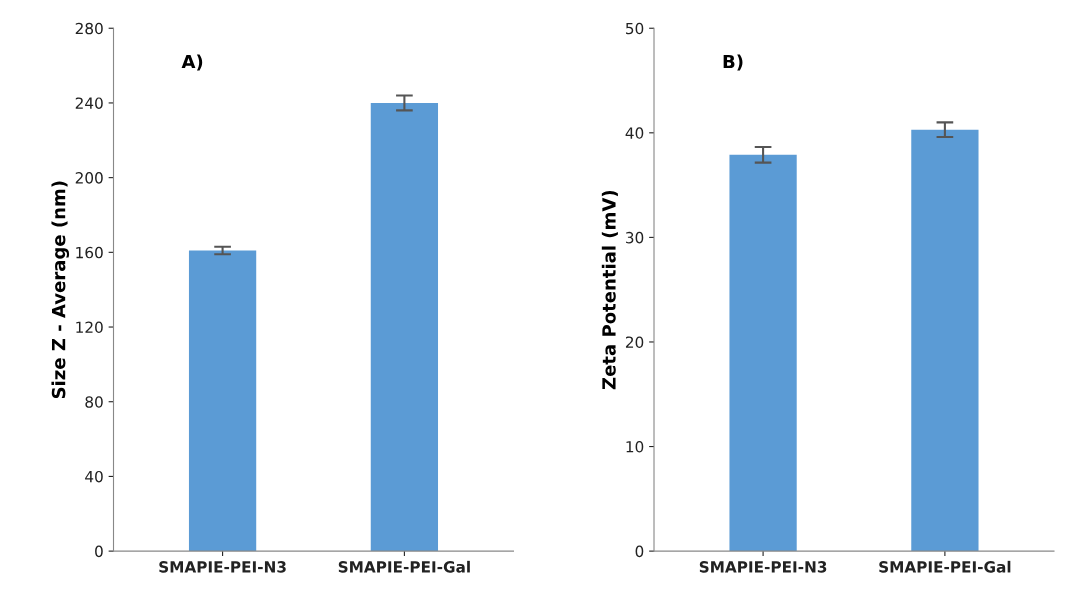 The height and width of the screenshot is (601, 1081). I want to click on y-tick-label: 30, so click(635, 237).